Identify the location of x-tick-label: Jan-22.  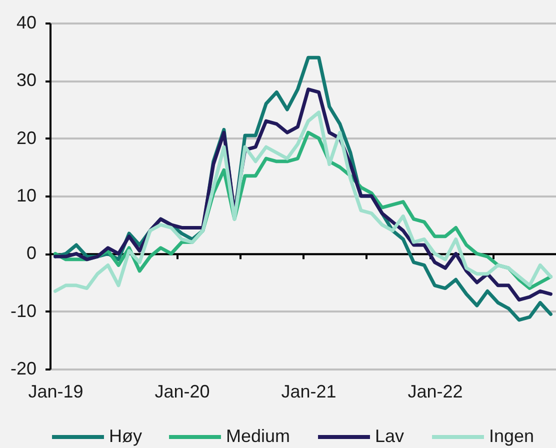
(435, 392).